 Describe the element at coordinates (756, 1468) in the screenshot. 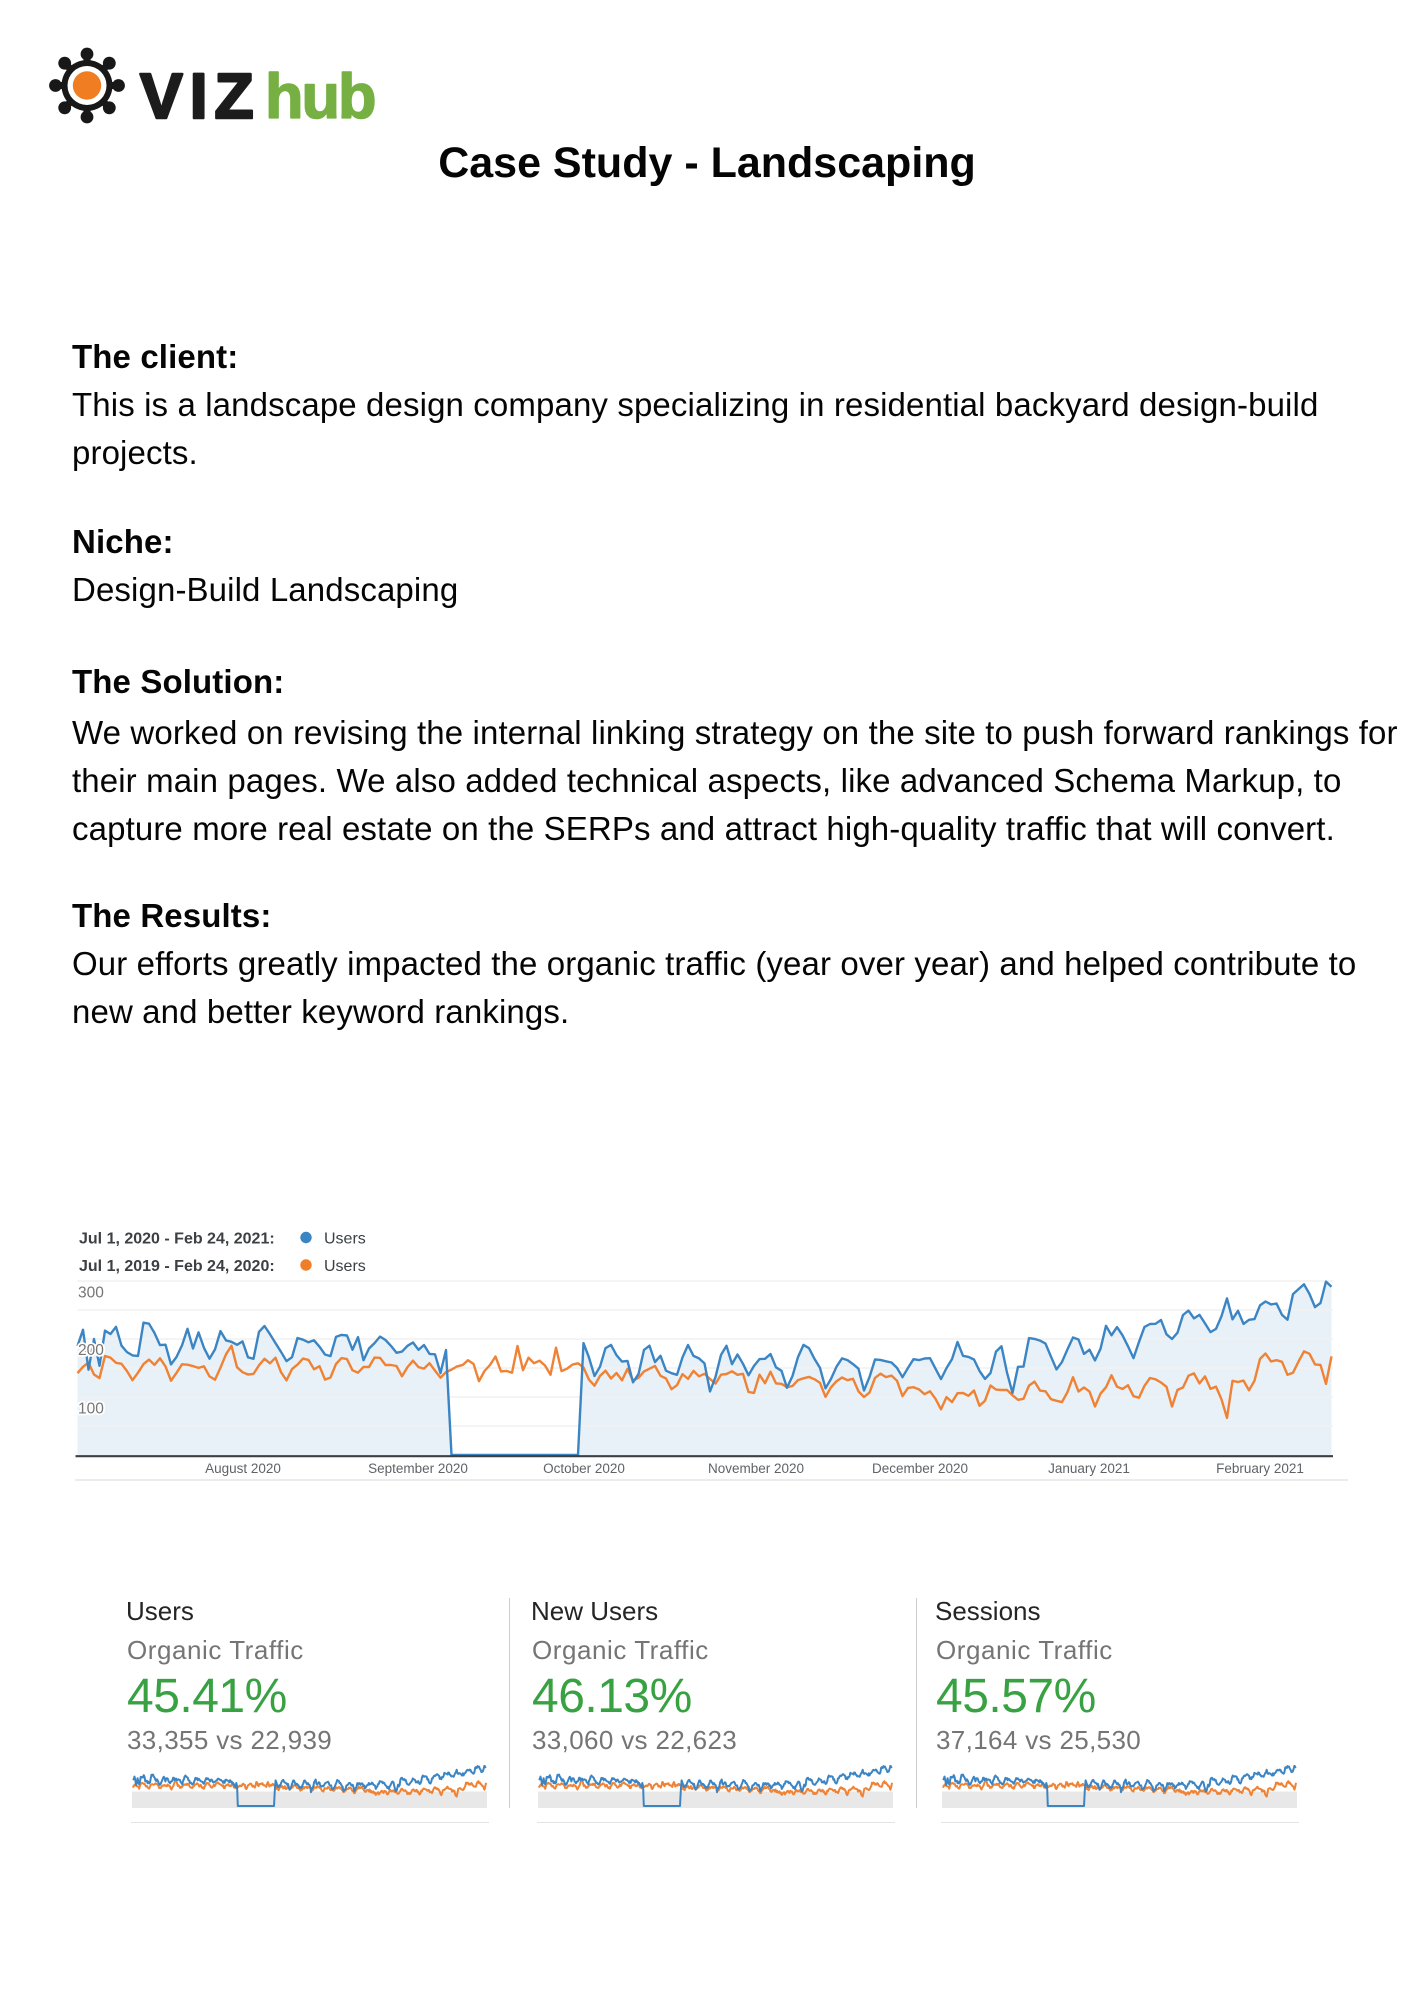

I see `svg-text: November 2020` at that location.